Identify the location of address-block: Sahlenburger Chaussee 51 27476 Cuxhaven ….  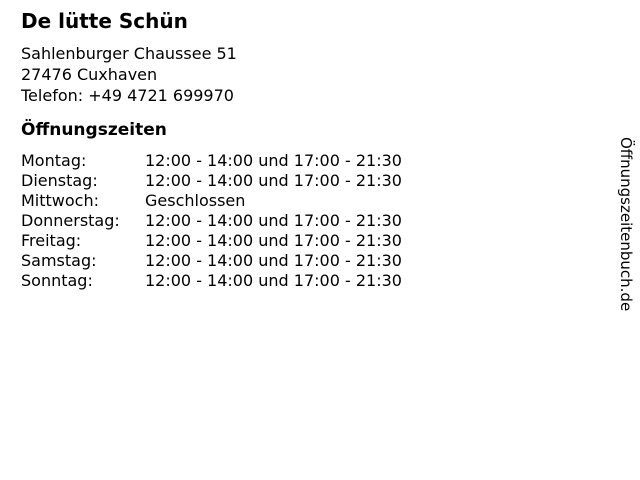
(129, 74).